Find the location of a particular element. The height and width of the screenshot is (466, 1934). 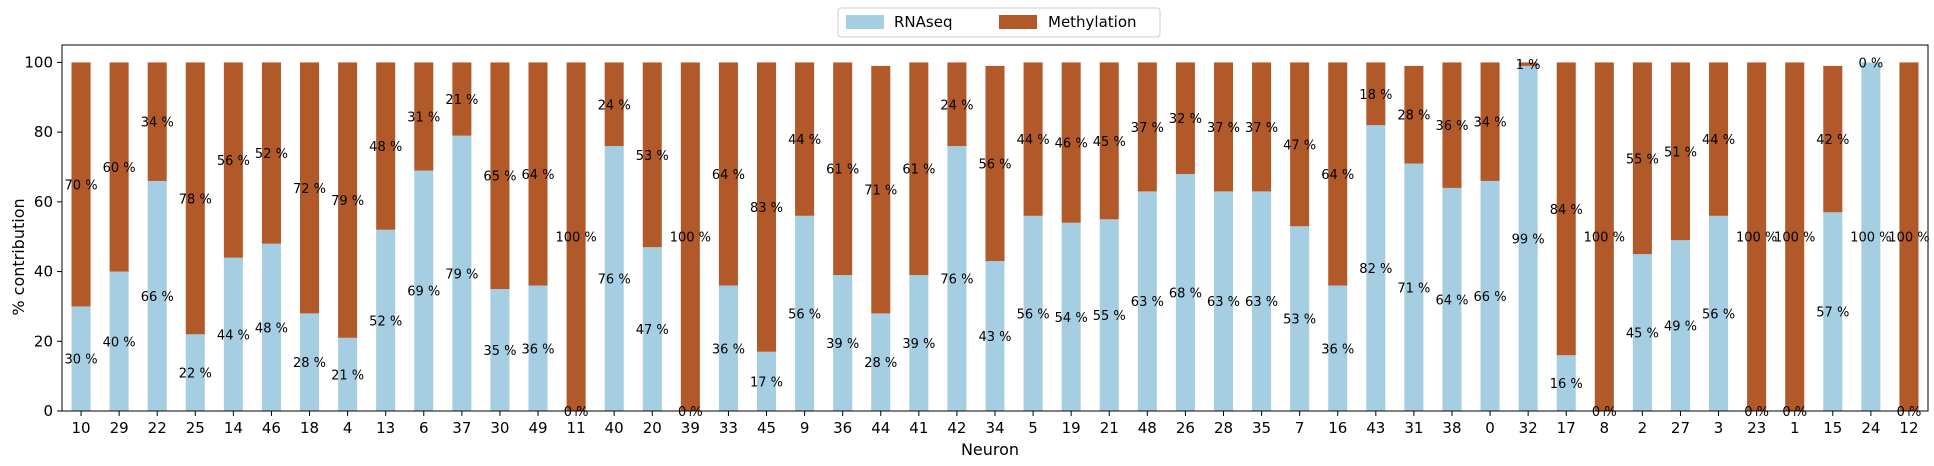

x-tick-label-1: 1 is located at coordinates (1795, 428).